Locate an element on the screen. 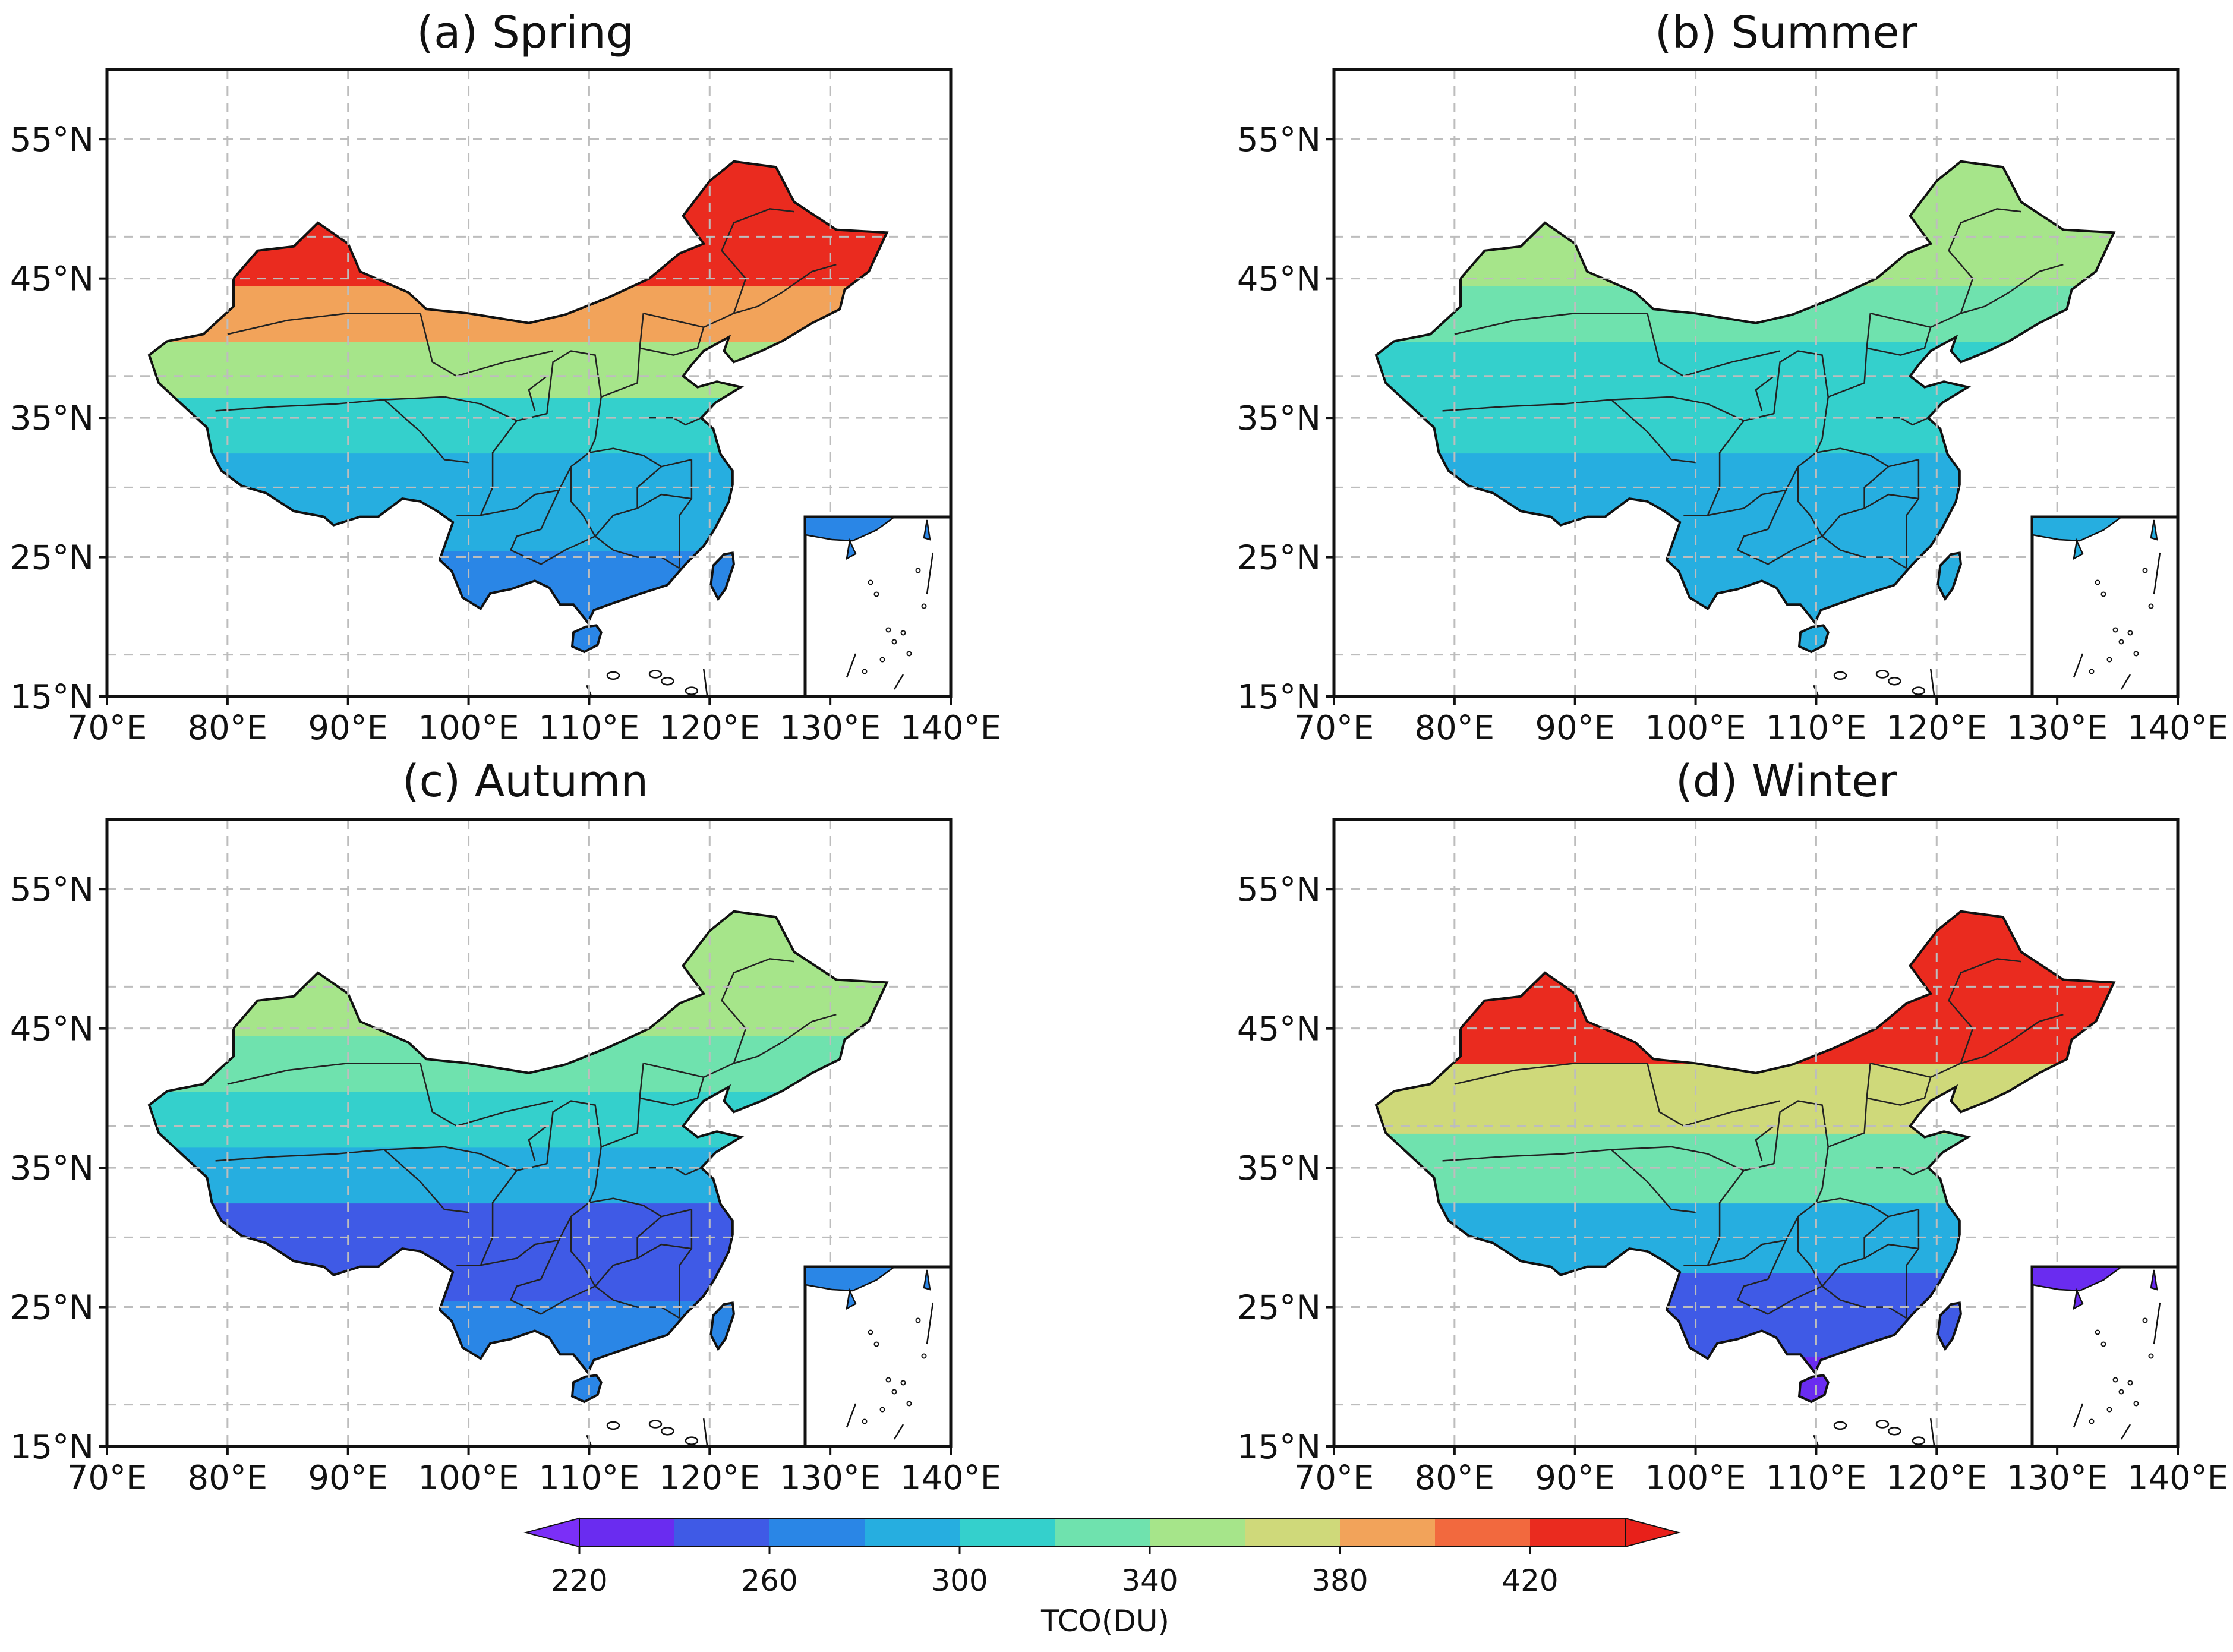  colorbar-tick-label: 340 is located at coordinates (1149, 1580).